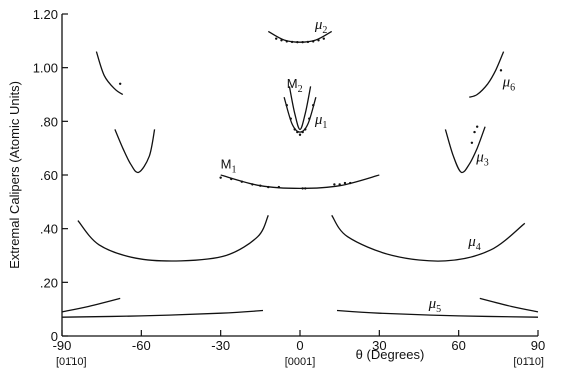  I want to click on curve-label: μ3, so click(482, 159).